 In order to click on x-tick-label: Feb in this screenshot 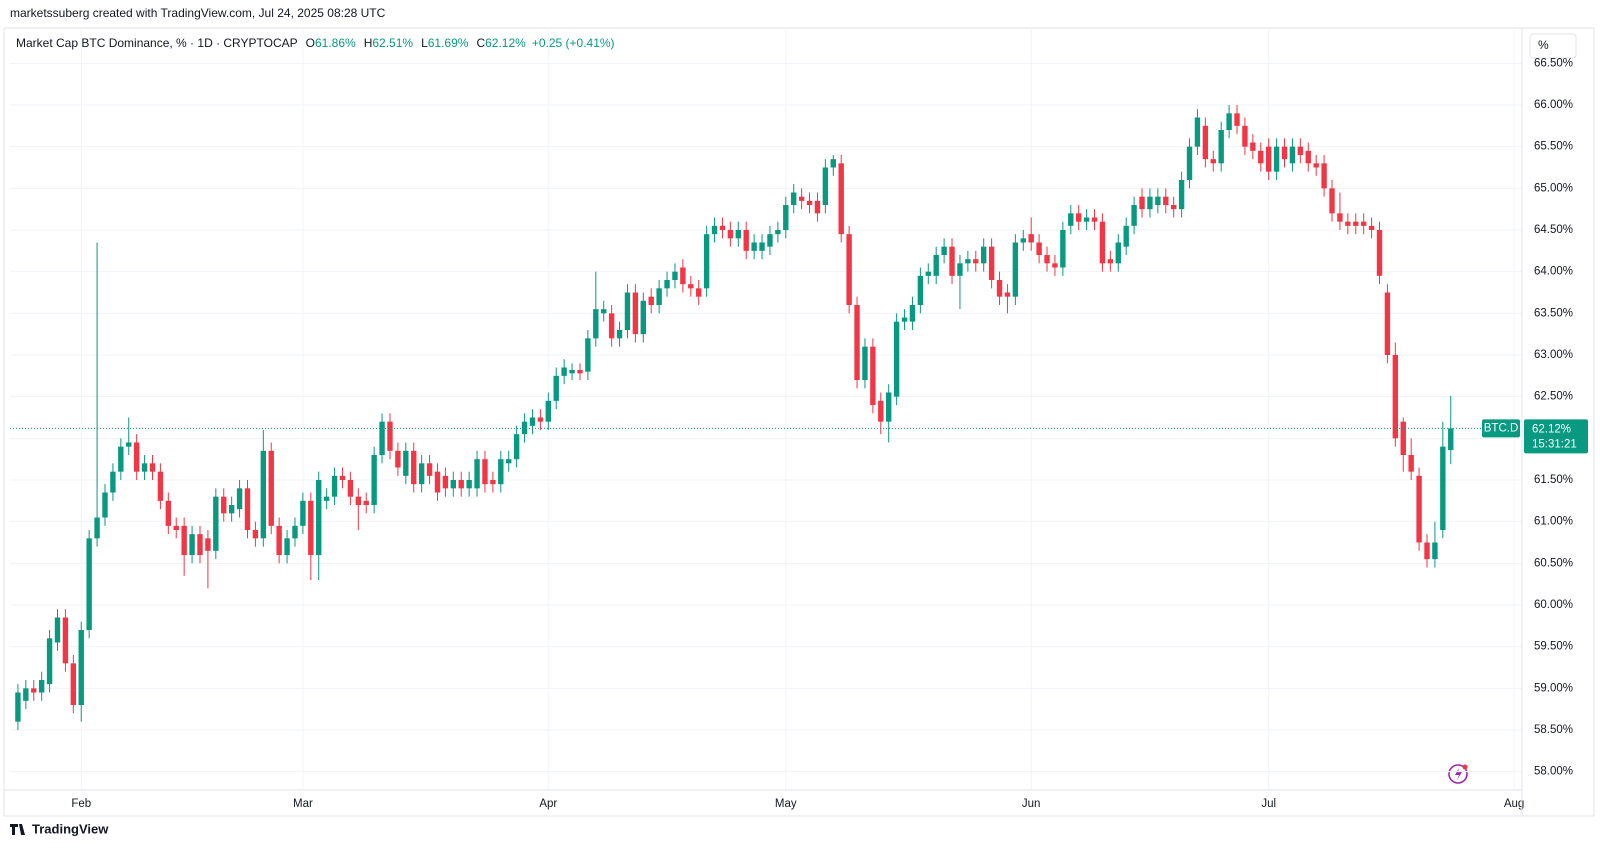, I will do `click(81, 804)`.